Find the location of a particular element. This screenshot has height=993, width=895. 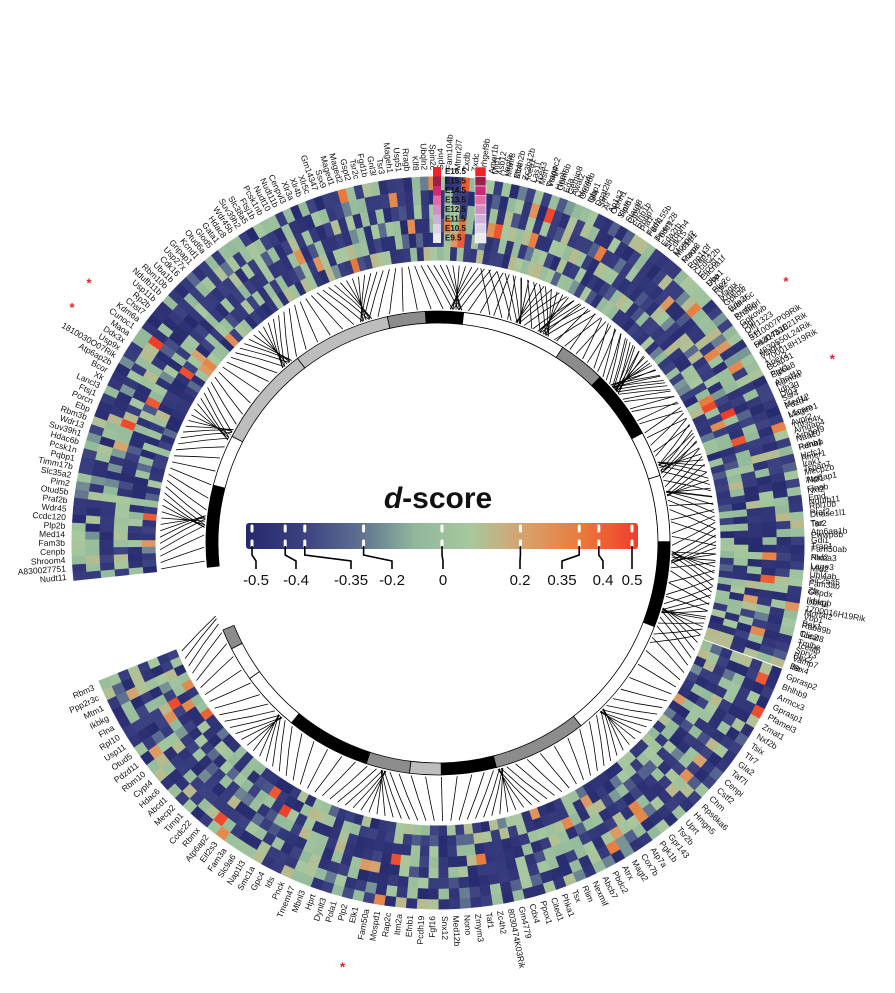

stage-swatch is located at coordinates (480, 172).